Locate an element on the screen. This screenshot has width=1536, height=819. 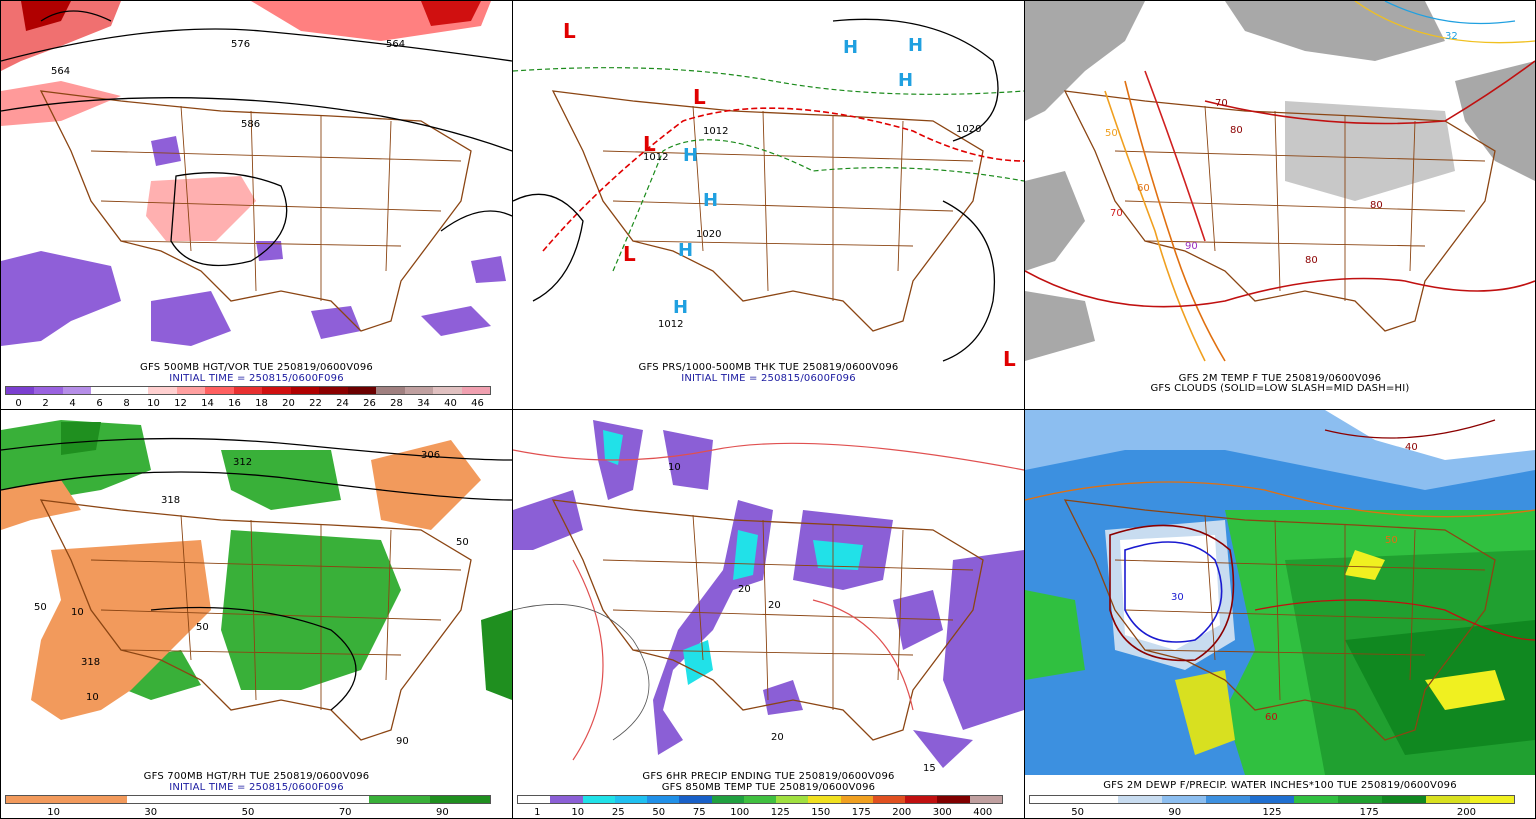
dewpoint-label: 40 is located at coordinates (1411, 447).